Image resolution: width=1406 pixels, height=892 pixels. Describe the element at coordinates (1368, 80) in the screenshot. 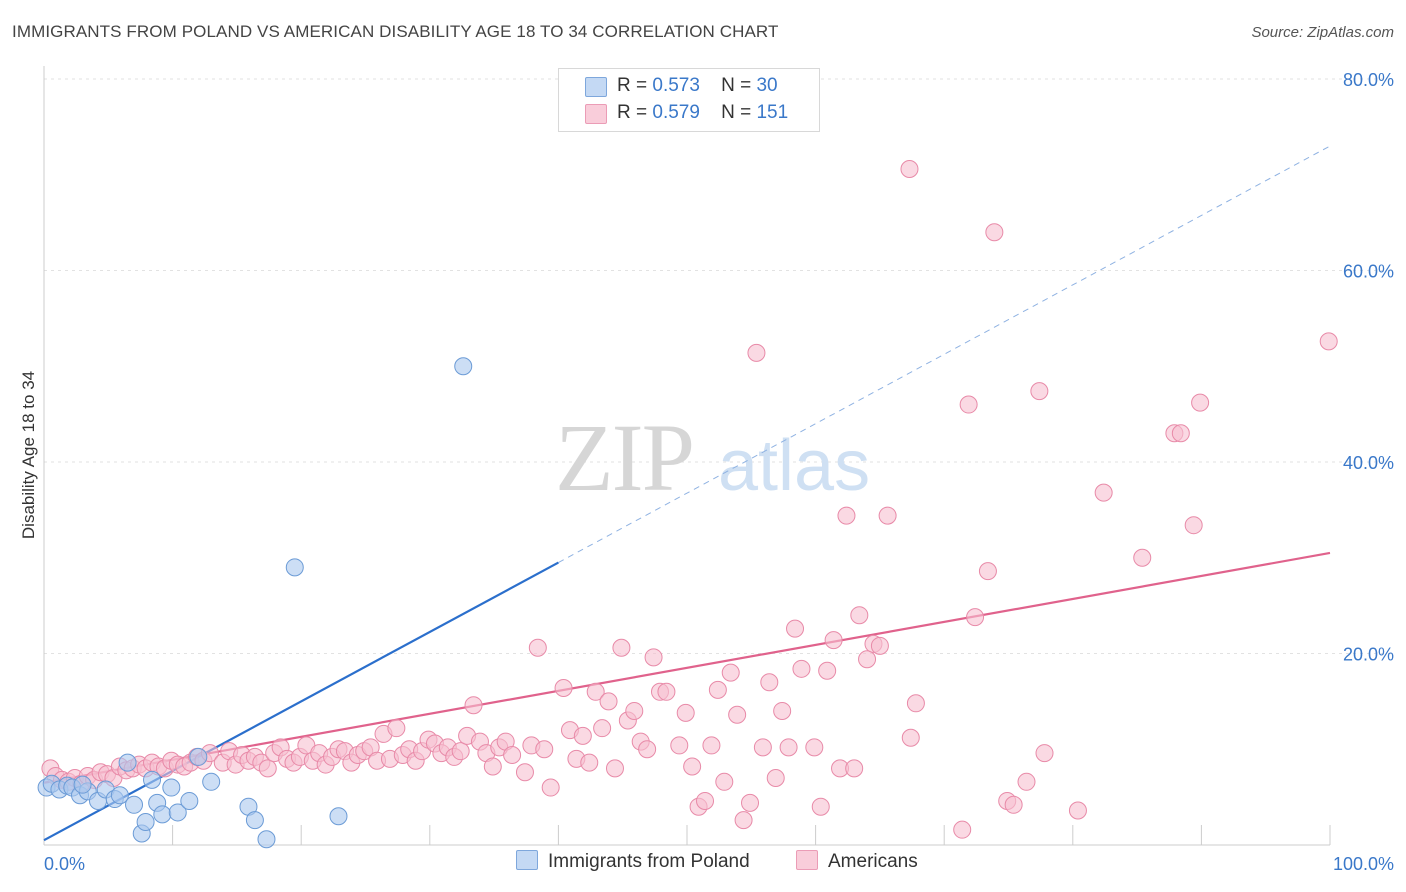

I see `y-tick-label: 80.0%` at that location.